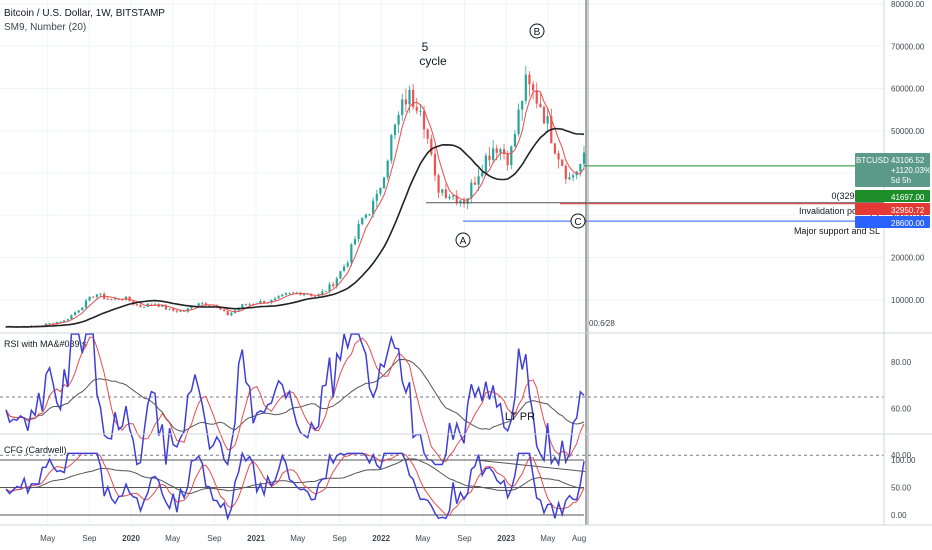 The height and width of the screenshot is (550, 932). I want to click on countdown: 5d 5h, so click(901, 180).